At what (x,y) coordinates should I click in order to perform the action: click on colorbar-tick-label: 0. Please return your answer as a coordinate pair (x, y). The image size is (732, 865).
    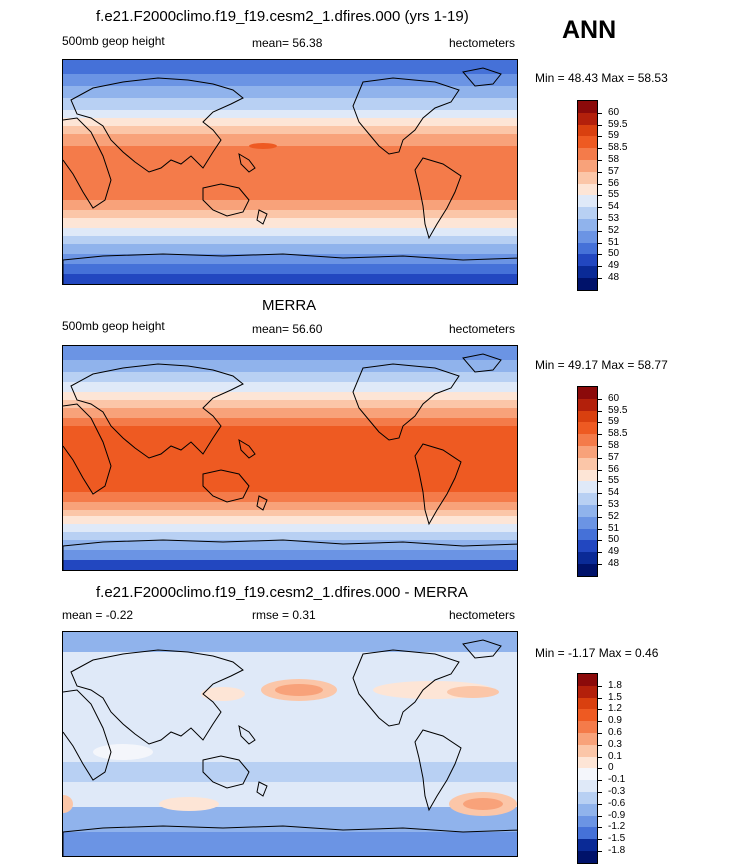
    Looking at the image, I should click on (611, 768).